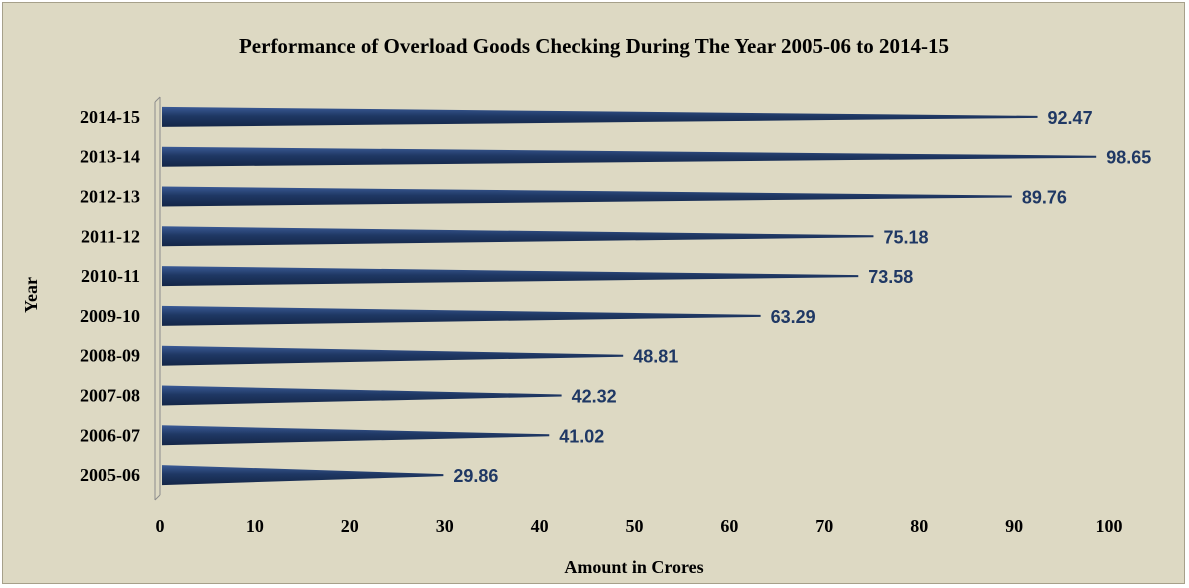  I want to click on x-tick-20: 20, so click(350, 526).